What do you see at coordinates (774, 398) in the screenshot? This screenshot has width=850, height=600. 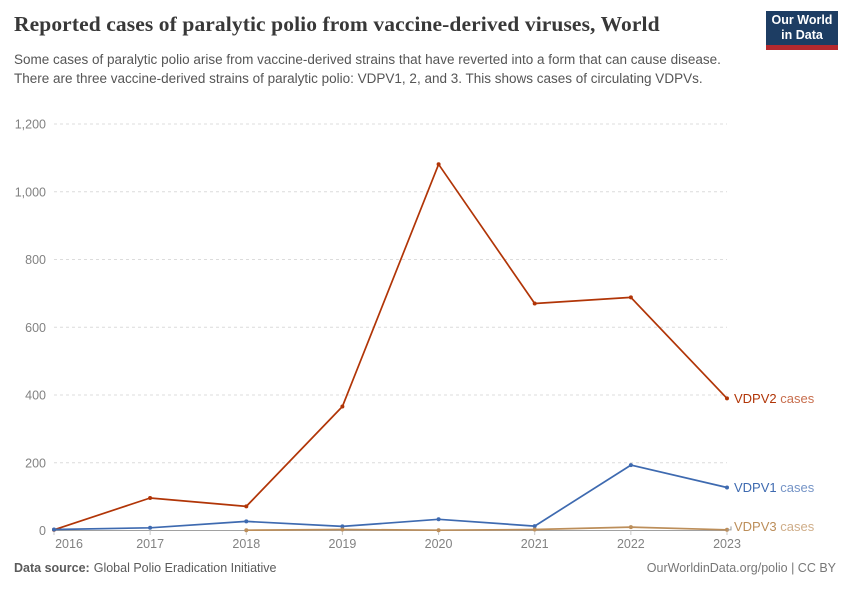 I see `legend-label-vdpv2: VDPV2 cases` at bounding box center [774, 398].